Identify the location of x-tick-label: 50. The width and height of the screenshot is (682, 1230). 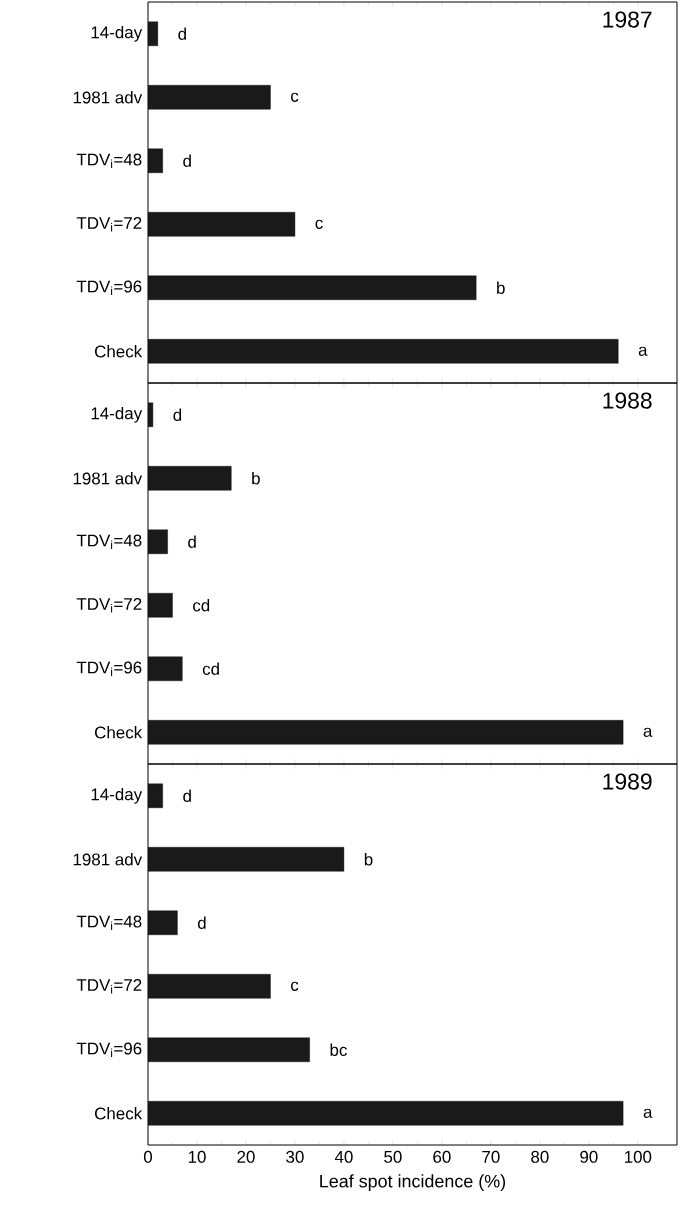
(393, 1156).